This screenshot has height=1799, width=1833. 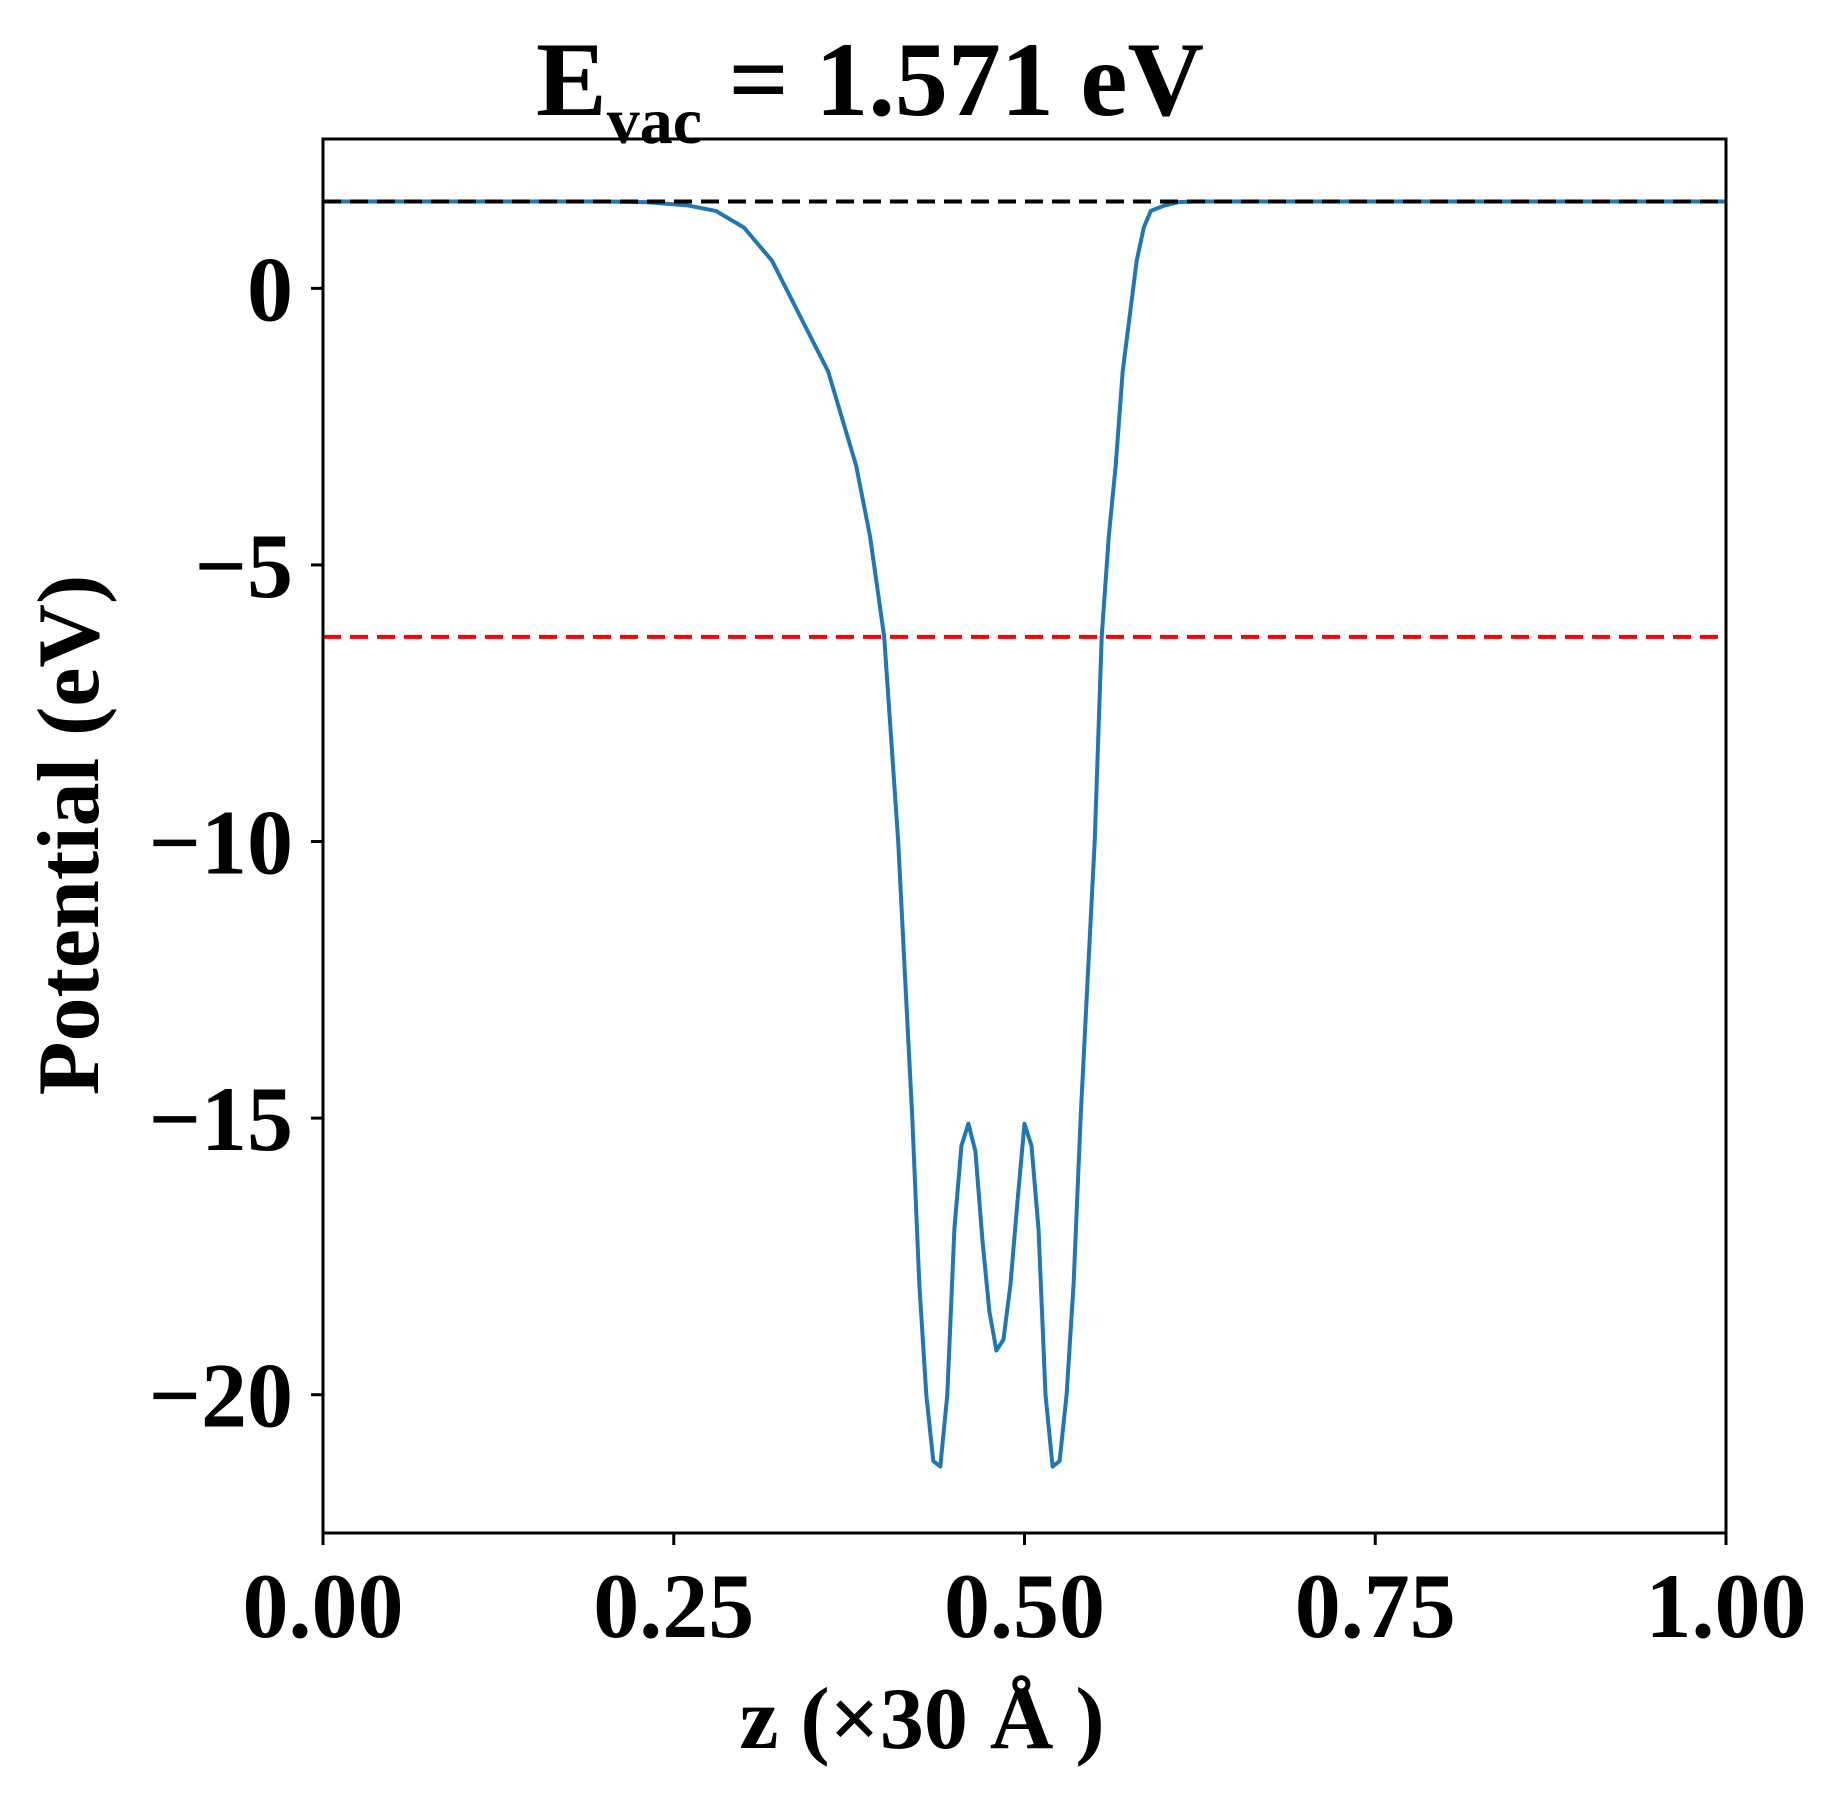 I want to click on chart-title: Evac = 1.571 eV, so click(x=870, y=89).